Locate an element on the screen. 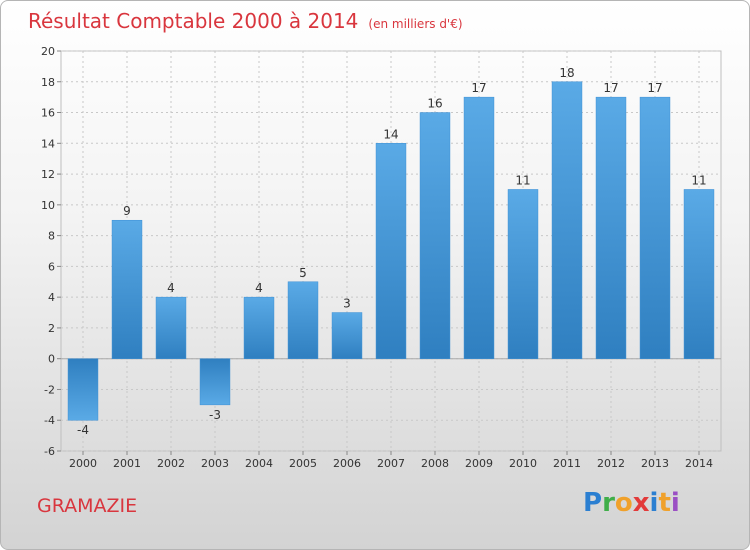  y-tick-label: 8 is located at coordinates (51, 236).